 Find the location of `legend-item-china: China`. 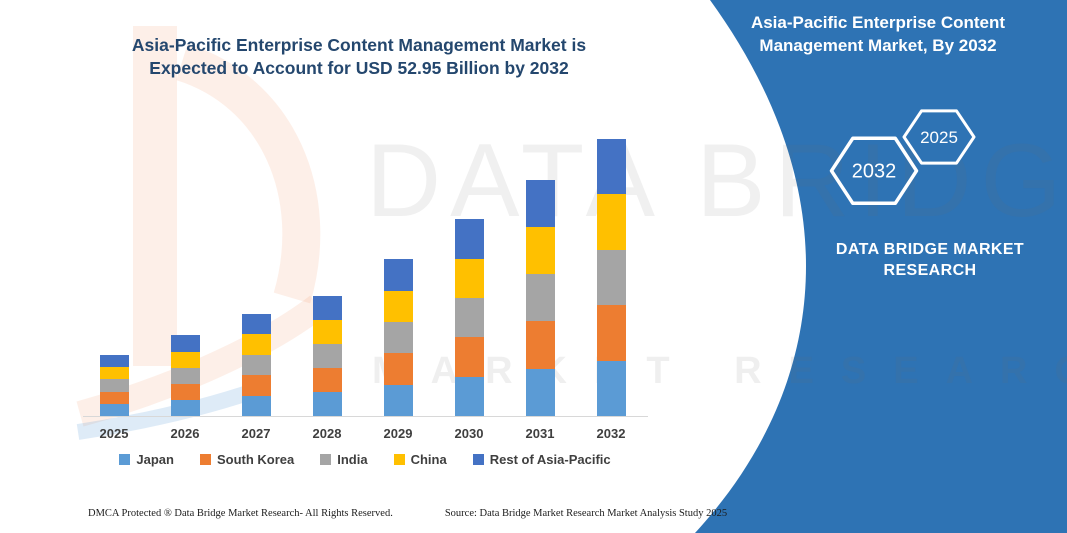

legend-item-china: China is located at coordinates (420, 459).